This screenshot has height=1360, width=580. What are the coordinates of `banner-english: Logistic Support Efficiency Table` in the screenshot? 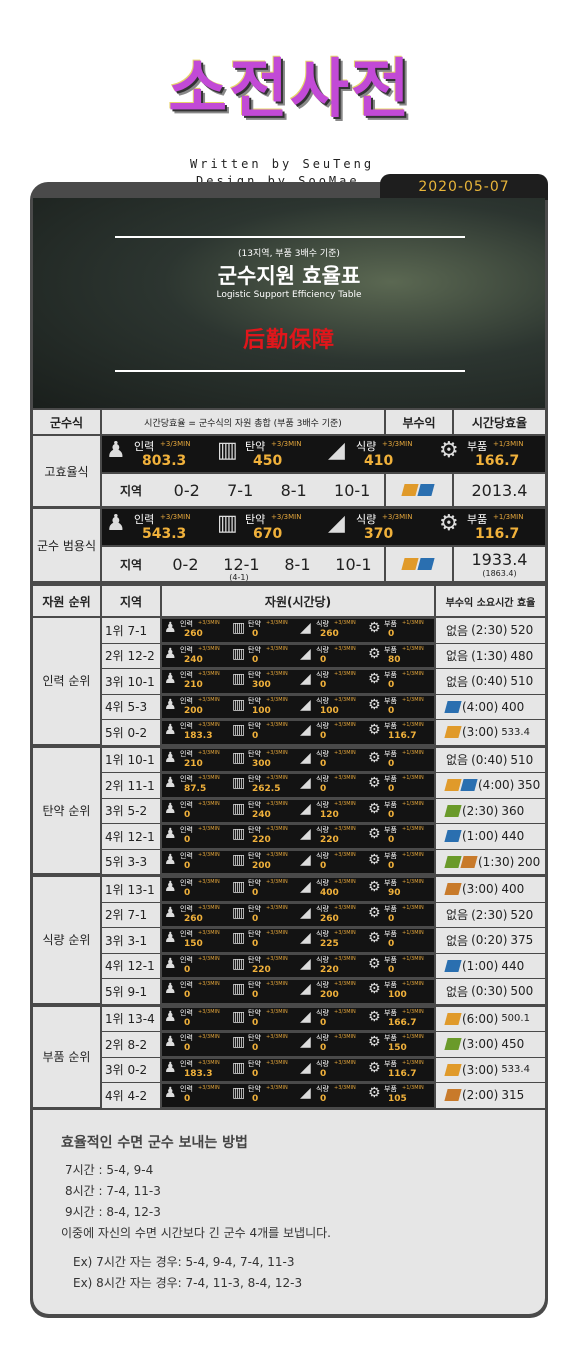 It's located at (289, 295).